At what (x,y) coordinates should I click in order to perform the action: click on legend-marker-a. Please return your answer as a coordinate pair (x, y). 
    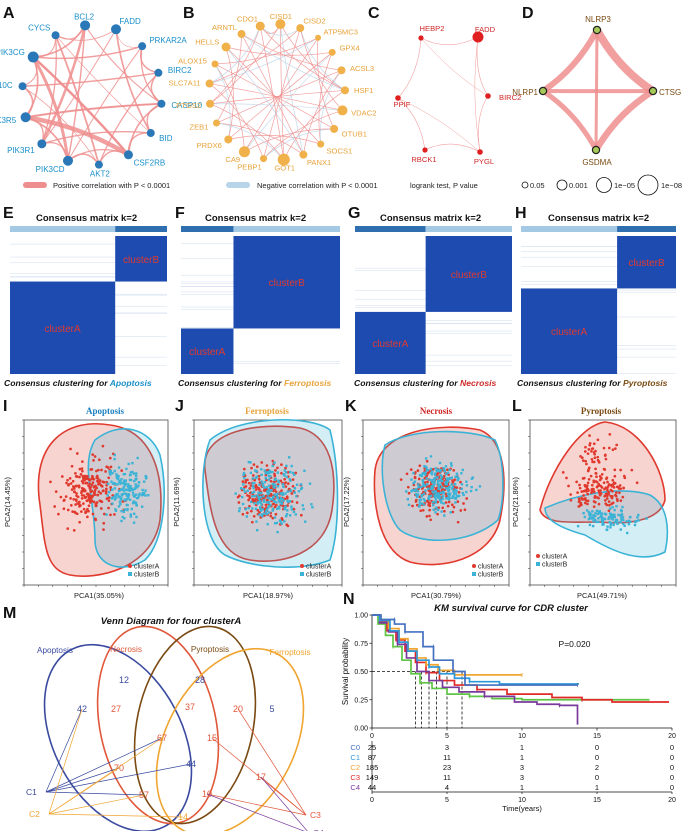
    Looking at the image, I should click on (130, 566).